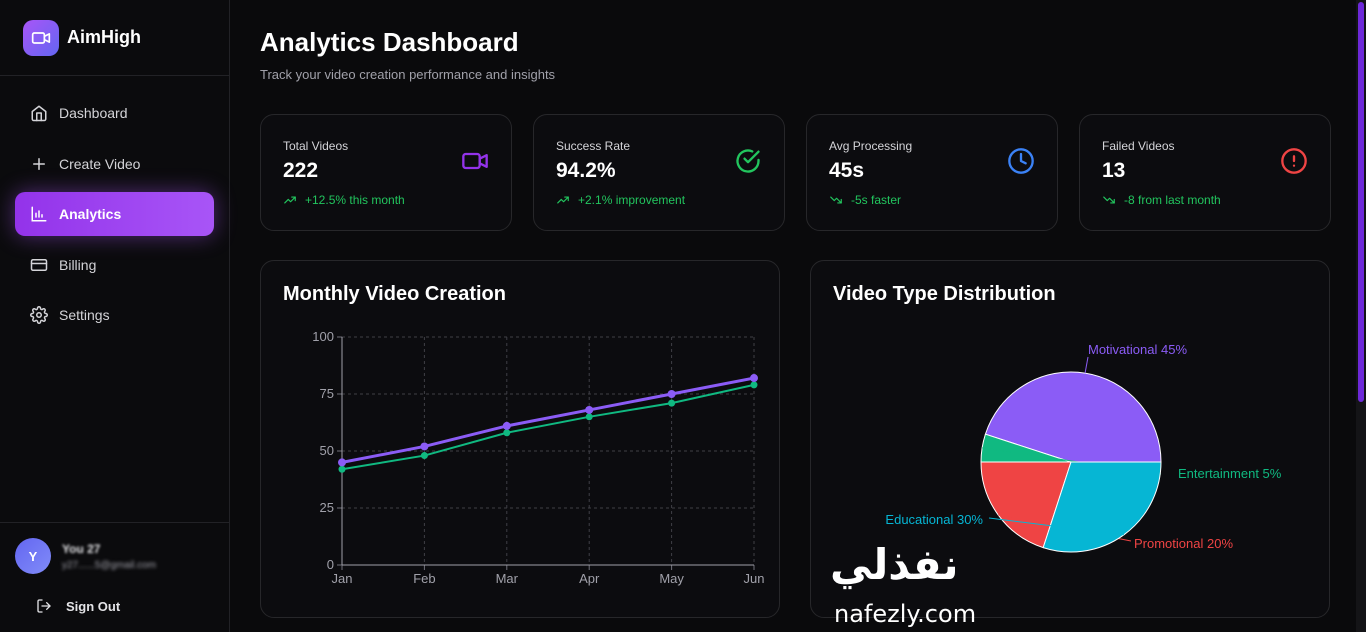 This screenshot has height=632, width=1366. What do you see at coordinates (586, 170) in the screenshot?
I see `stat-value: 94.2%` at bounding box center [586, 170].